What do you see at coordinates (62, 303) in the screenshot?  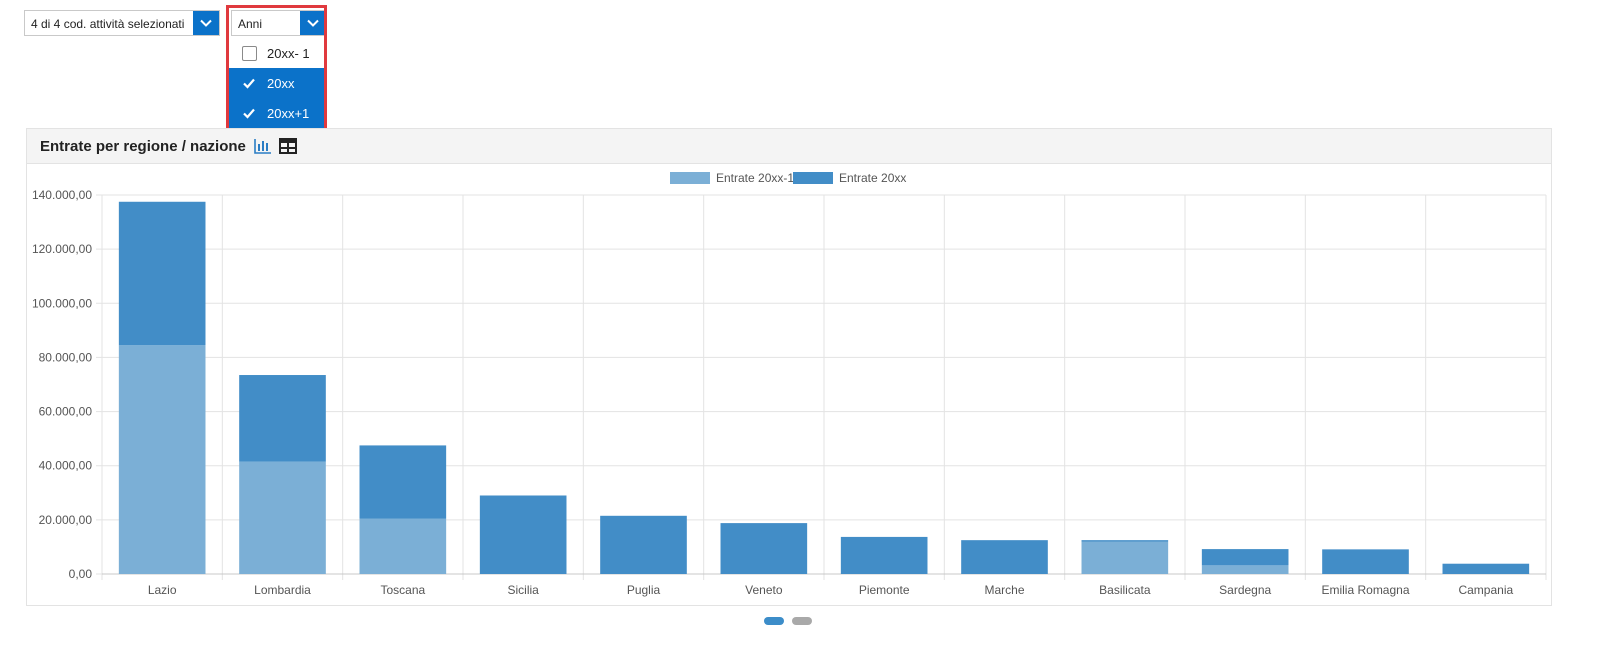 I see `y-tick-label: 100.000,00` at bounding box center [62, 303].